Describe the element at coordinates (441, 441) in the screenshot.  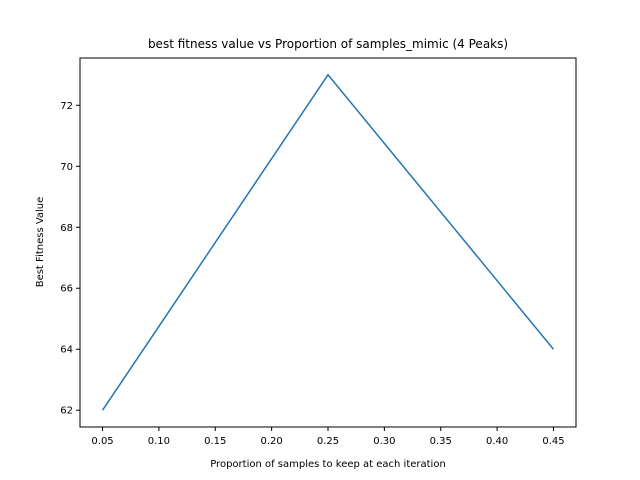
I see `x-tick-label: 0.35` at that location.